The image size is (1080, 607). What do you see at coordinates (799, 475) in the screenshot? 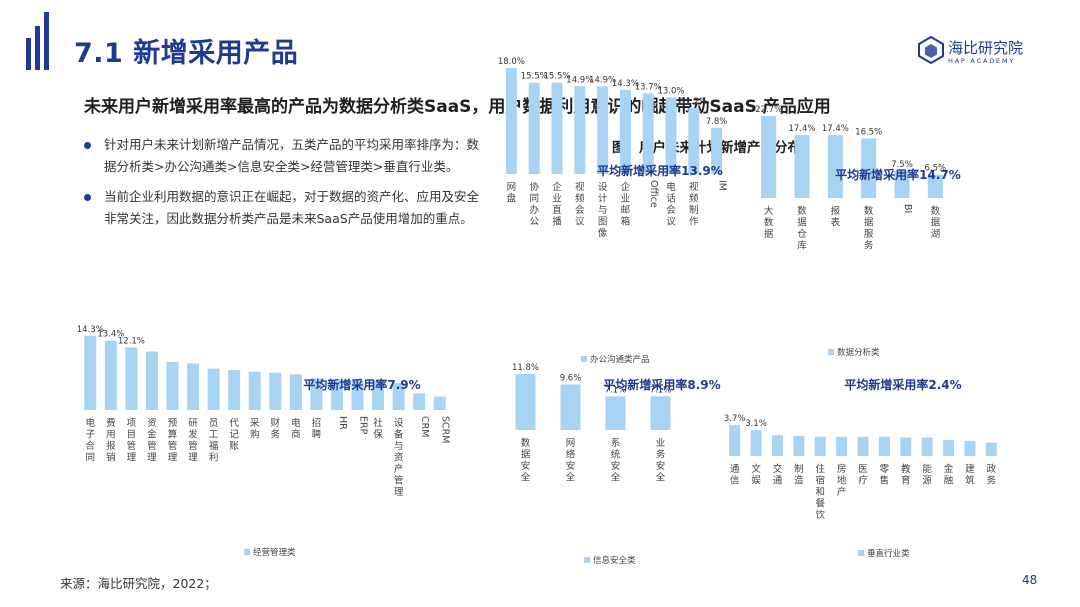
I see `chart-category-label: 制造` at bounding box center [799, 475].